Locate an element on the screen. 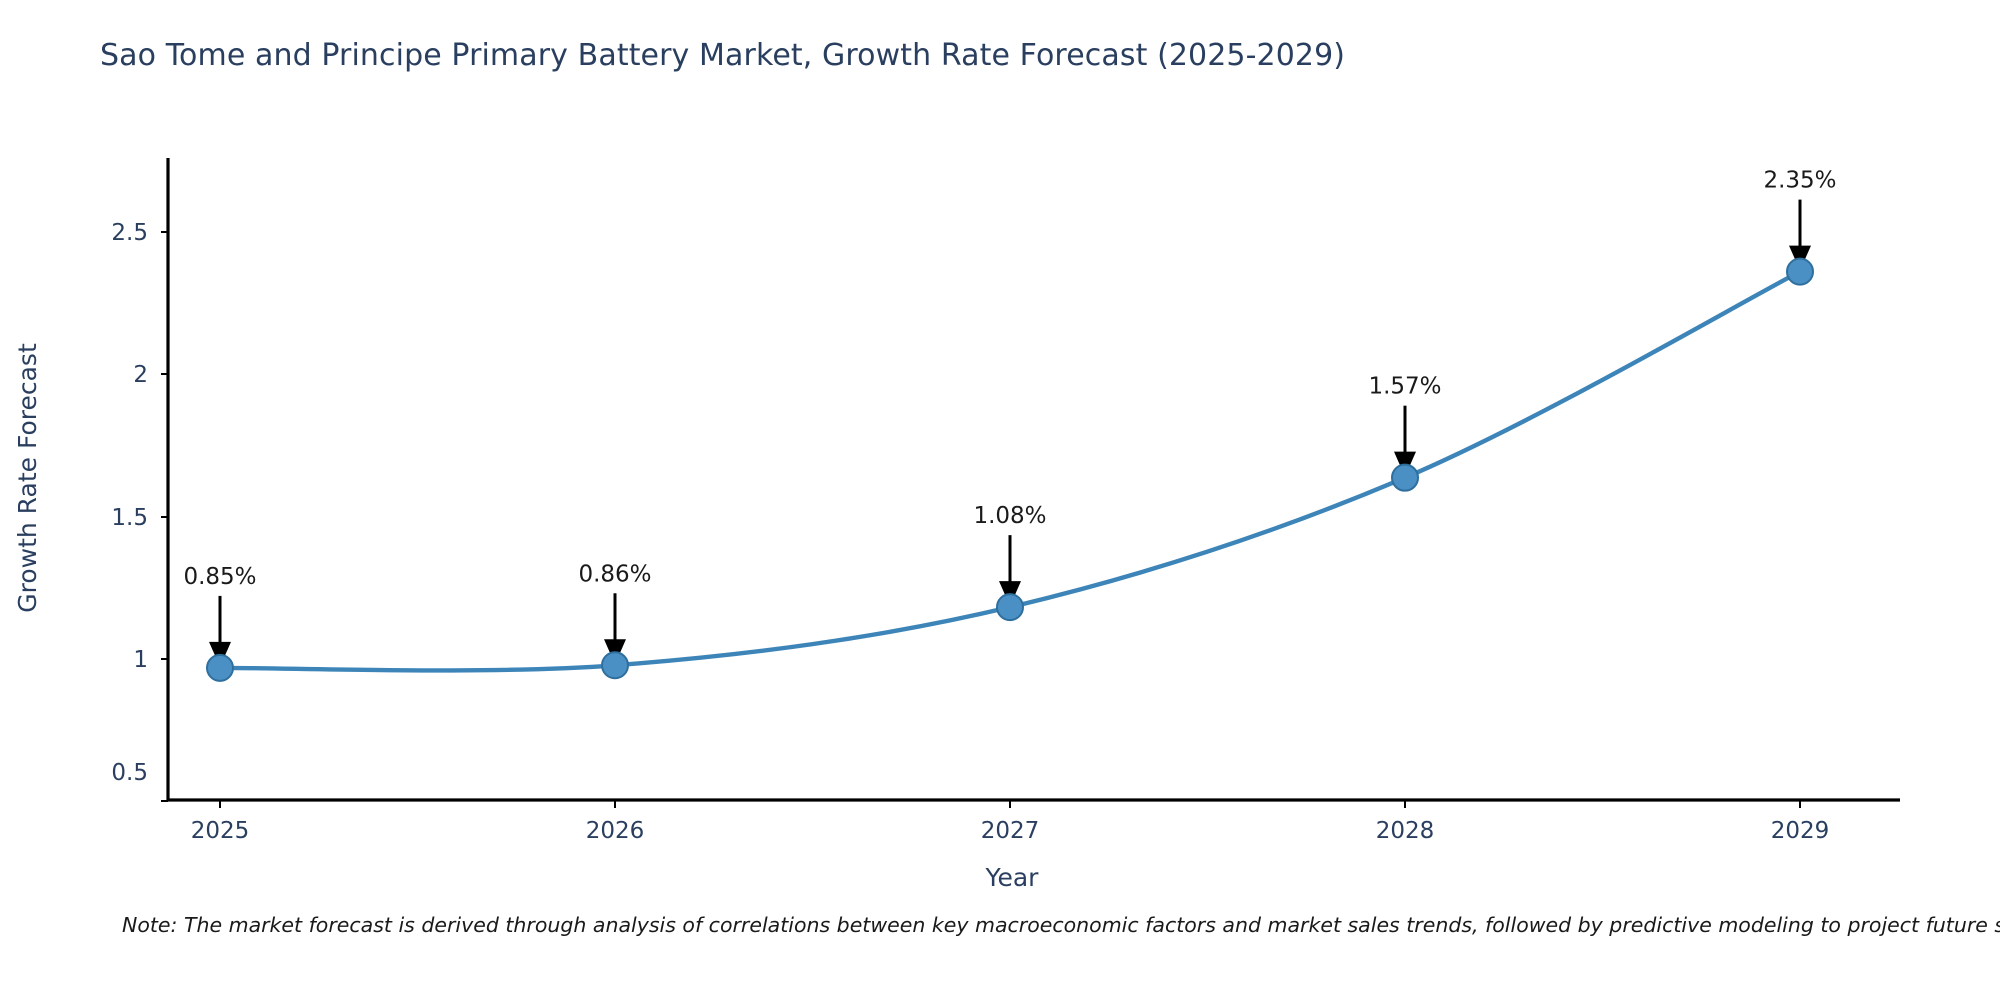  y-tick-label-0-5: 0.5 is located at coordinates (129, 773).